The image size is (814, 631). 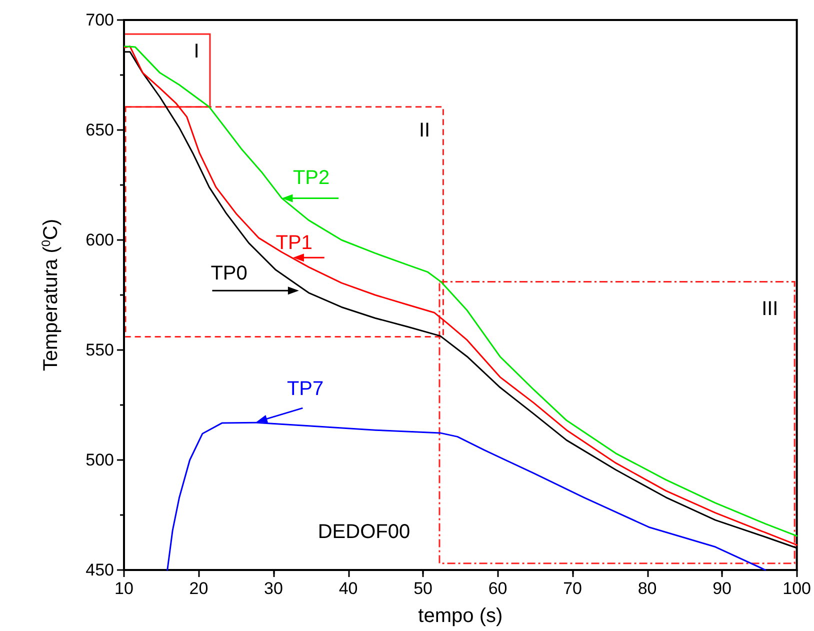 I want to click on series-label: TP2, so click(x=311, y=177).